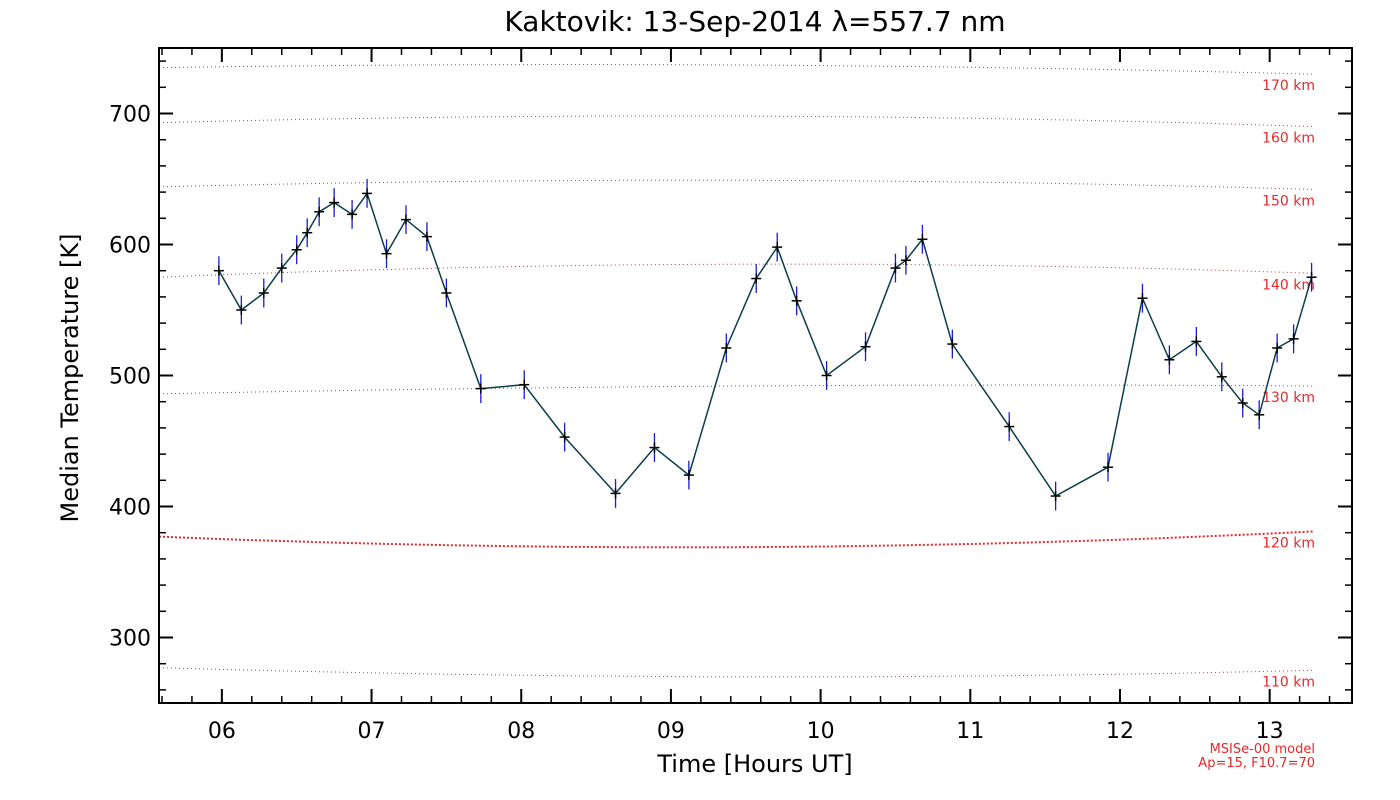  What do you see at coordinates (1288, 398) in the screenshot?
I see `msis-label-2: 130 km` at bounding box center [1288, 398].